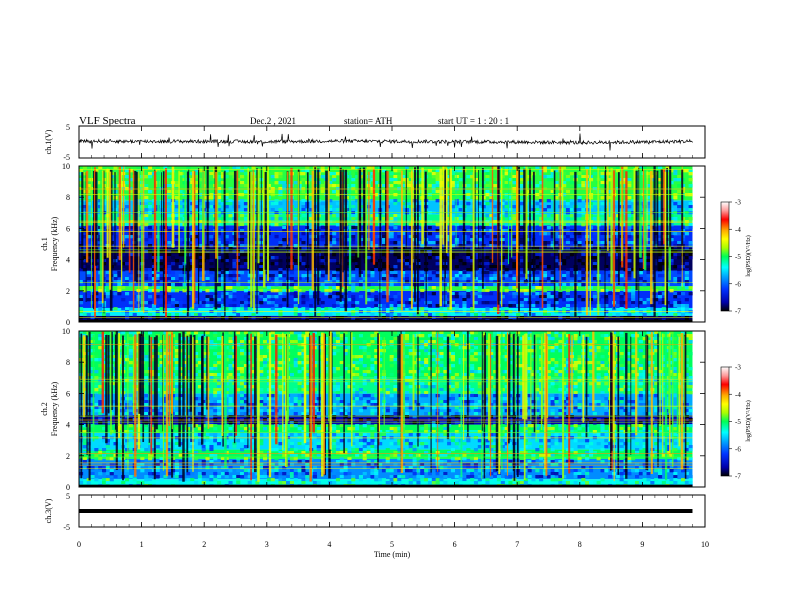  What do you see at coordinates (68, 197) in the screenshot?
I see `ch1-freq-tick-label: 8` at bounding box center [68, 197].